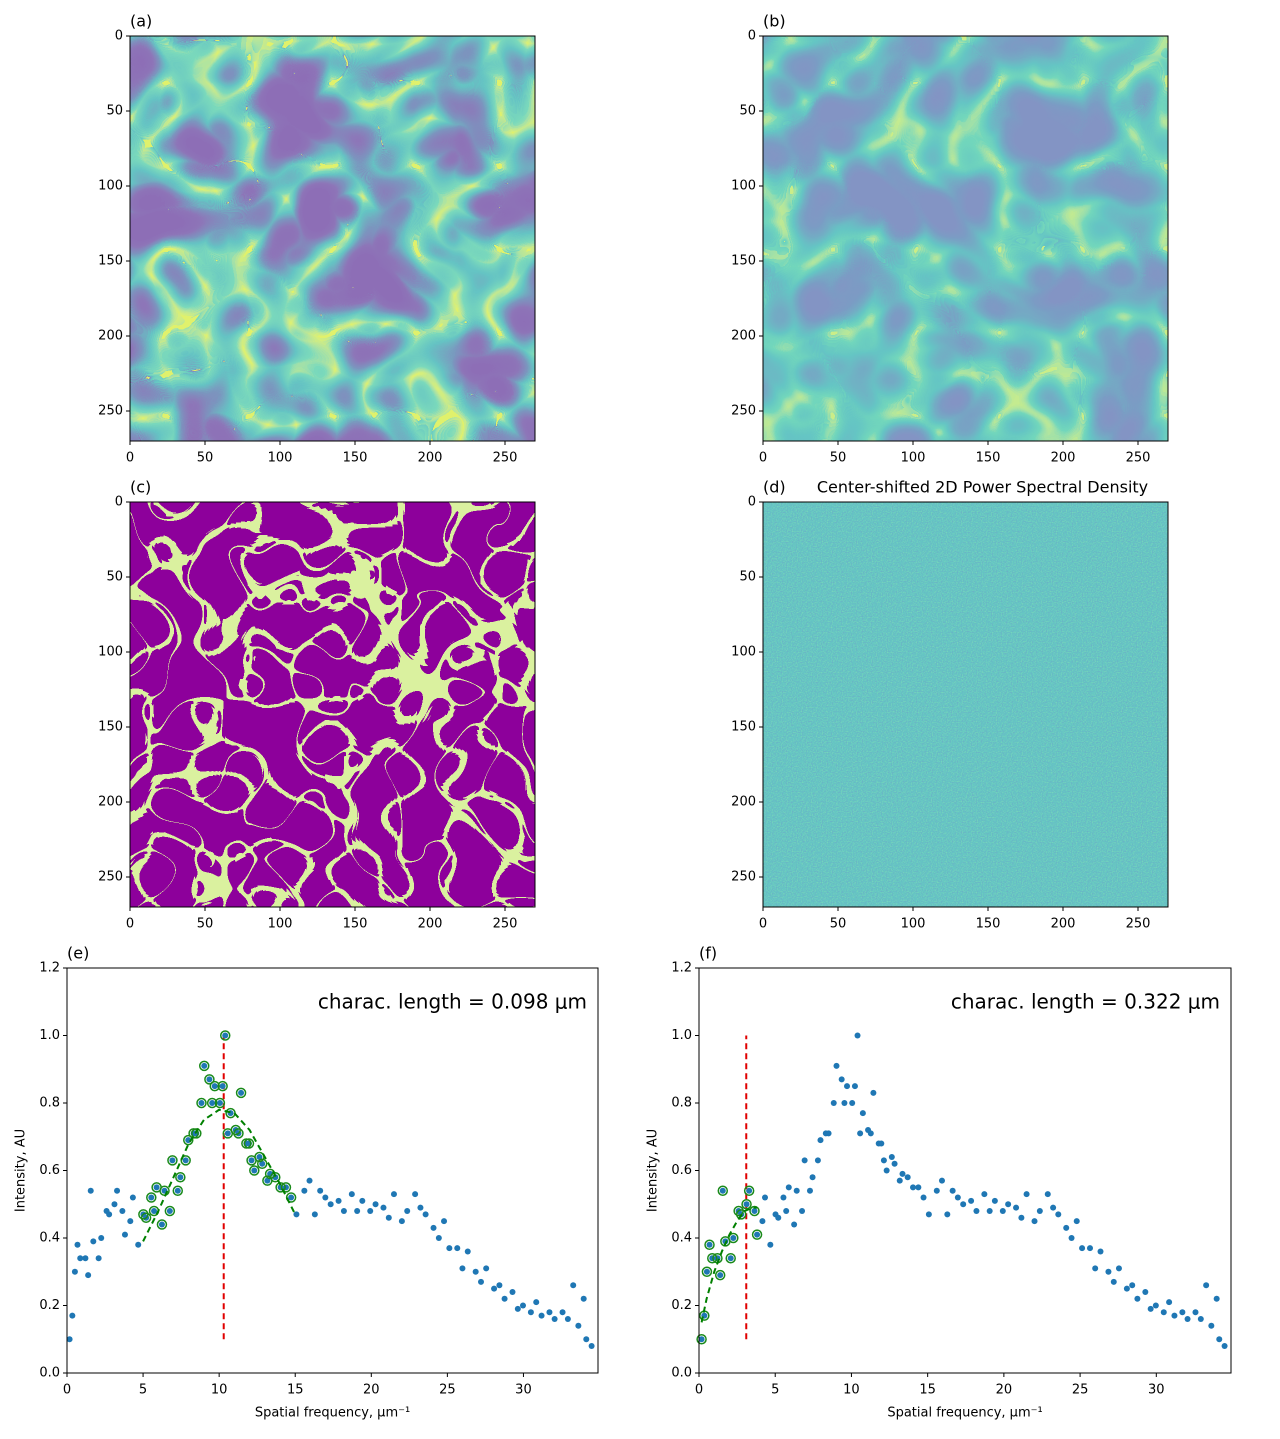  I want to click on y-tick-label: 100, so click(110, 186).